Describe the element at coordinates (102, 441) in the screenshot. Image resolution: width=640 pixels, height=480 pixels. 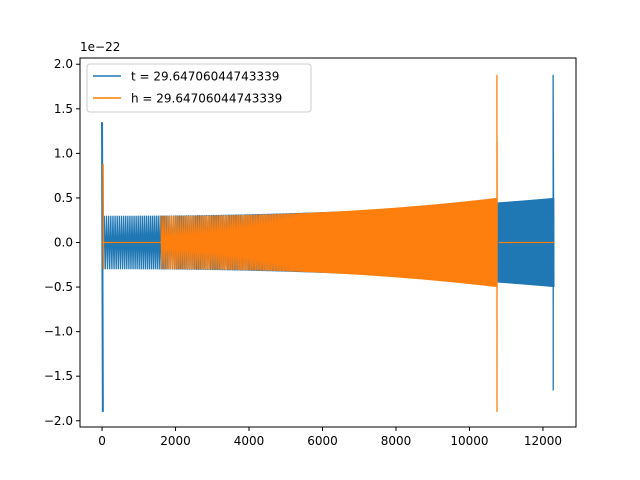
I see `x-tick-label: 0` at that location.